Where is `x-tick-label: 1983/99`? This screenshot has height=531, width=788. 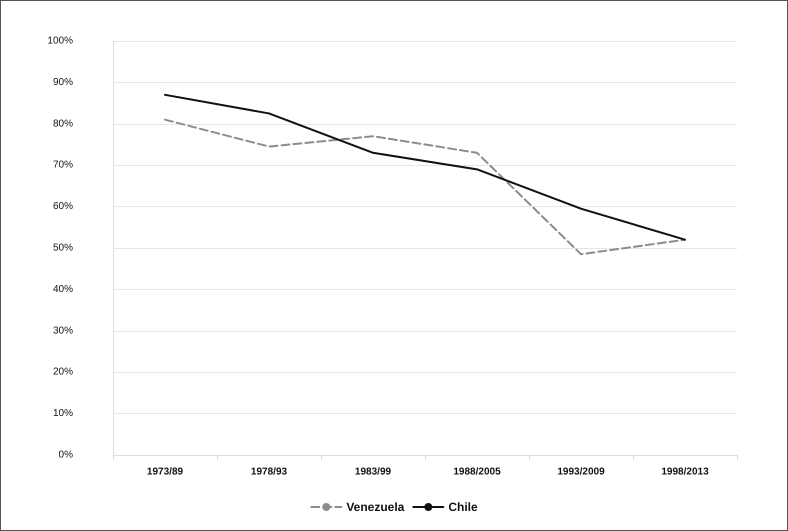 x-tick-label: 1983/99 is located at coordinates (373, 472).